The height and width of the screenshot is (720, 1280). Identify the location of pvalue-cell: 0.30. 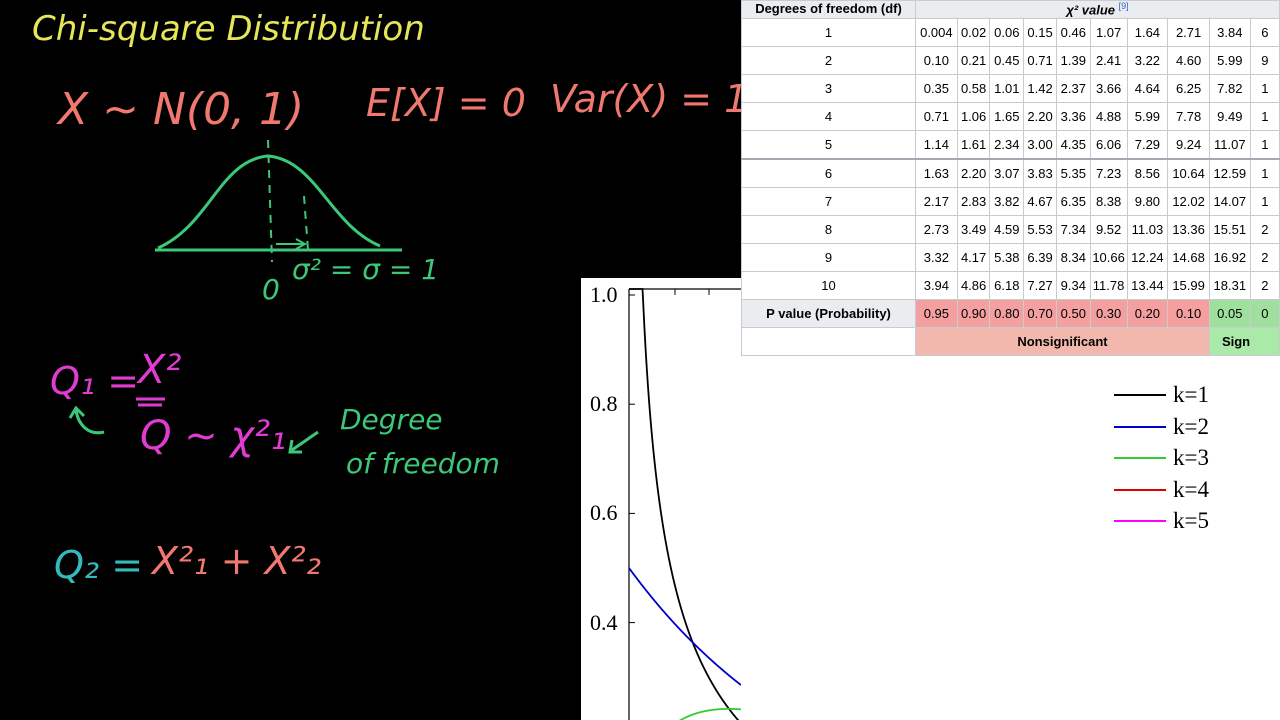
(1108, 313).